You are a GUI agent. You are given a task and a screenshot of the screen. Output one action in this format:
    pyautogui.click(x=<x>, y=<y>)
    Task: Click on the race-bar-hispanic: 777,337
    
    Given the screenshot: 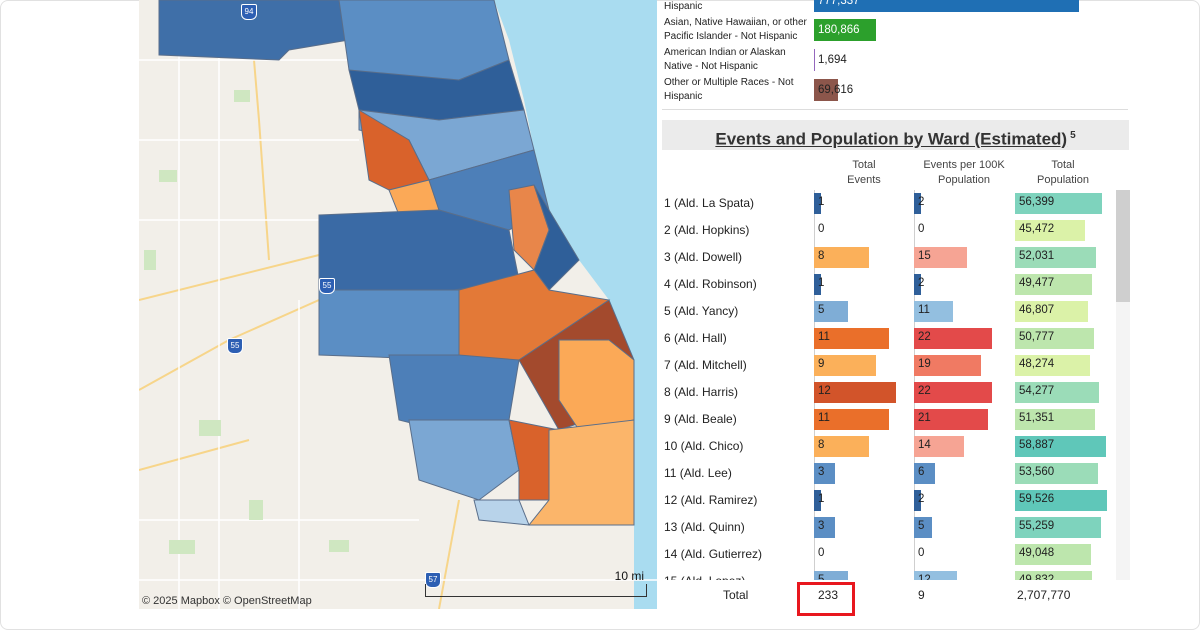 What is the action you would take?
    pyautogui.click(x=946, y=6)
    